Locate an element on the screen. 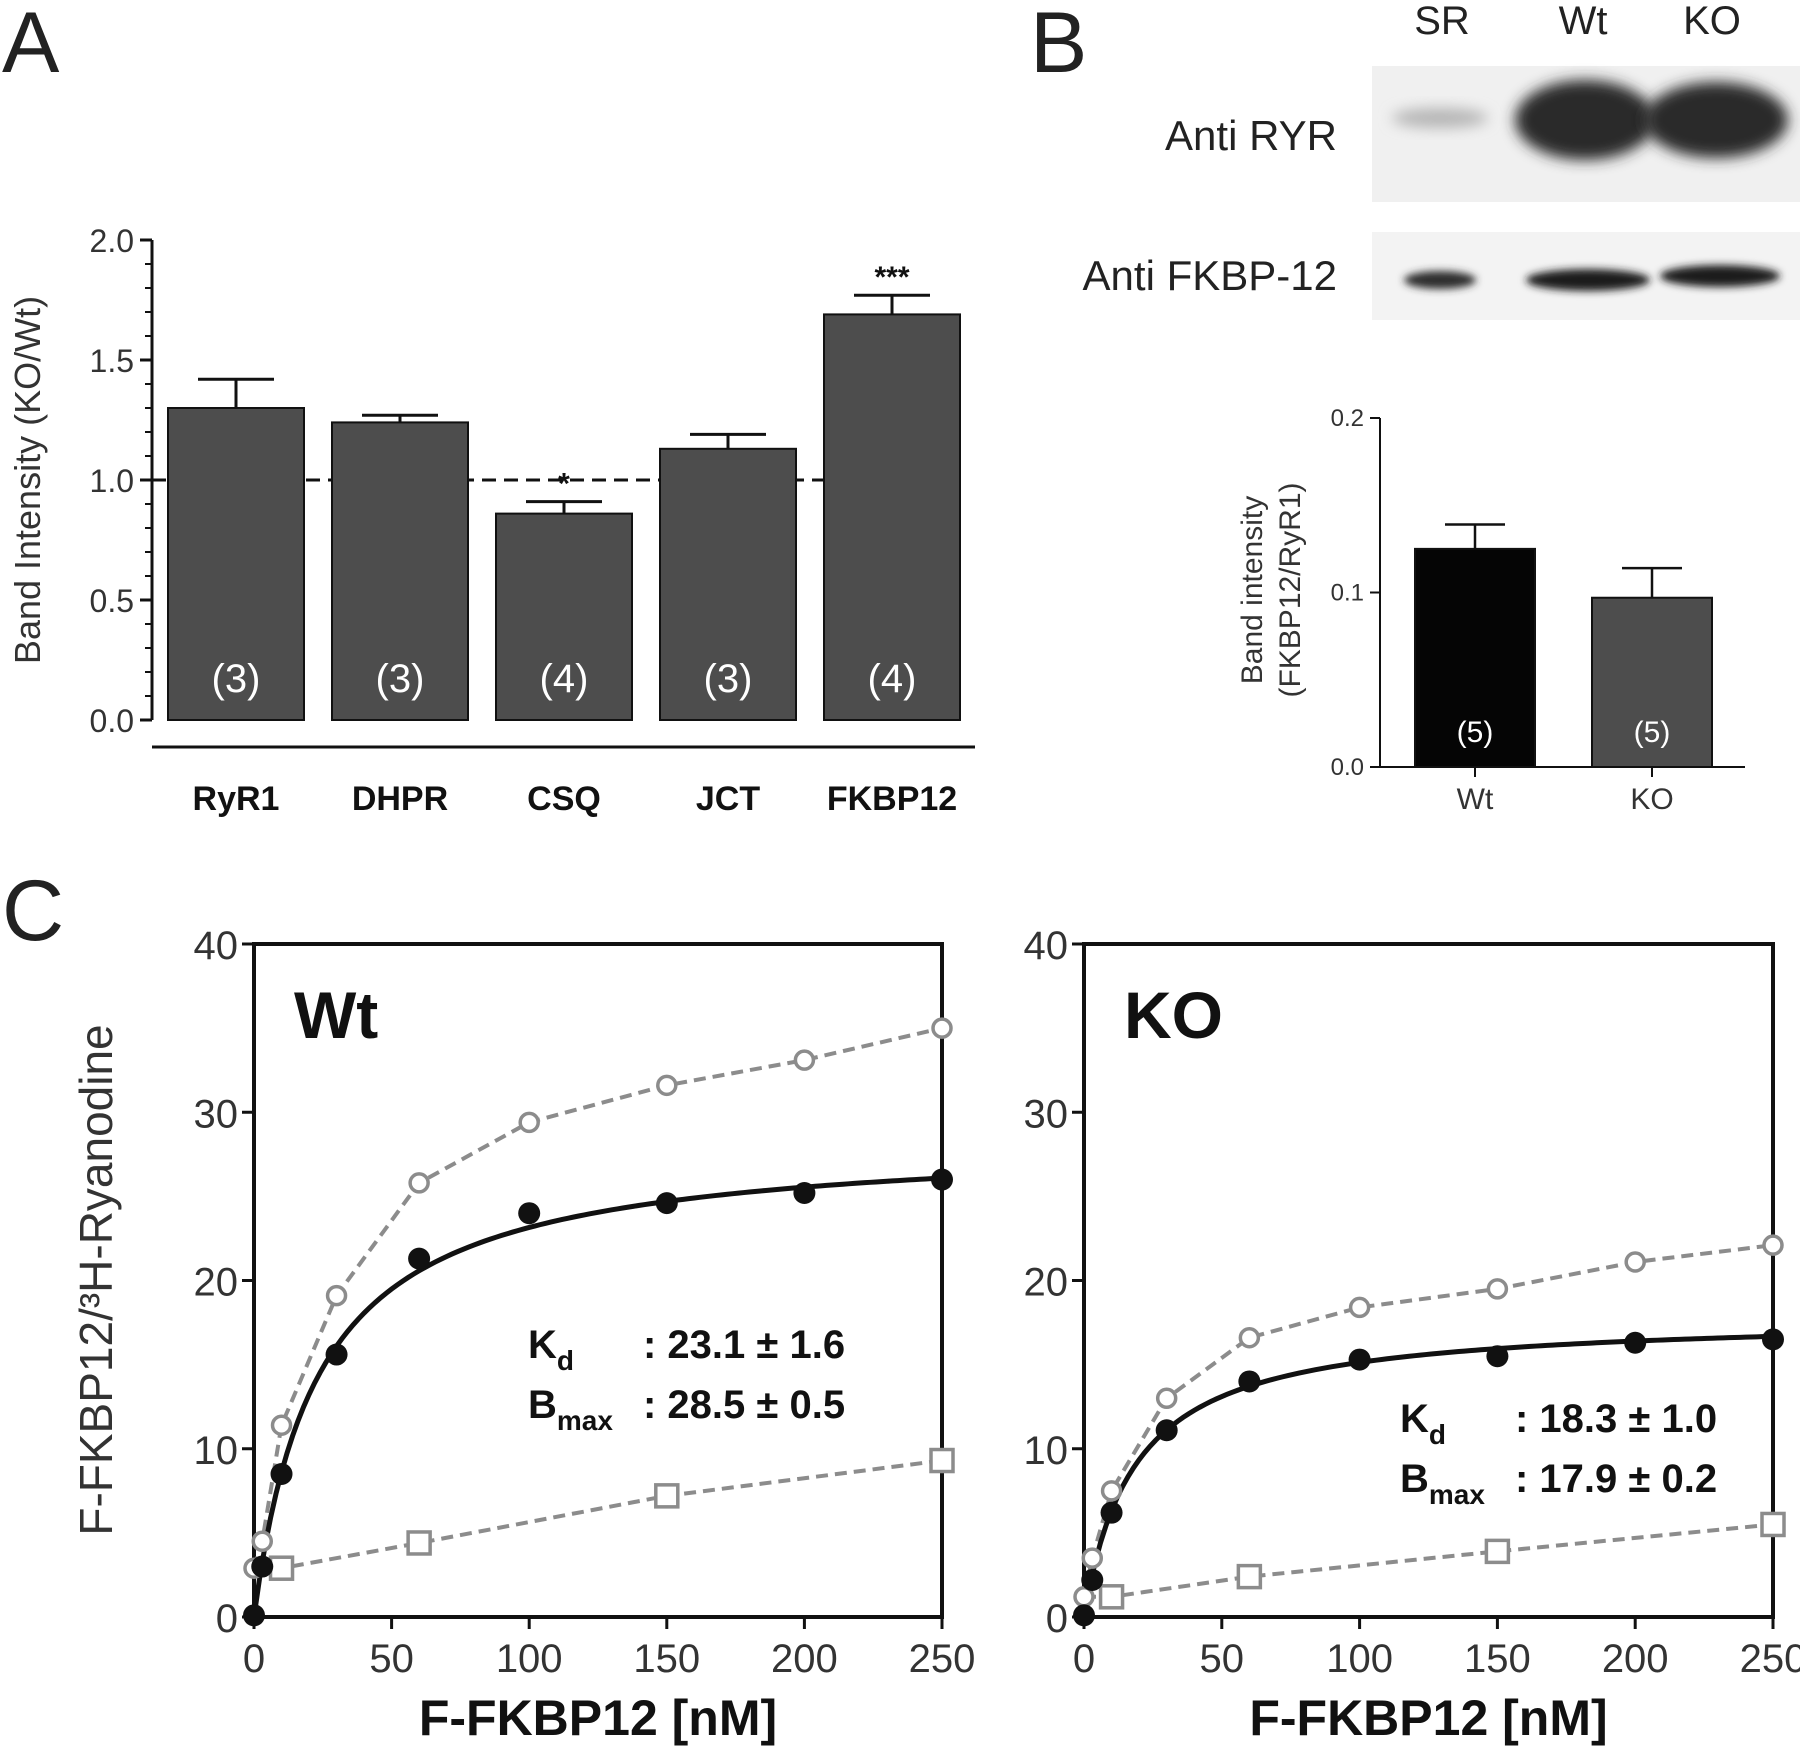 The image size is (1800, 1751). x-axis-title: F-FKBP12 [nM] is located at coordinates (1428, 1718).